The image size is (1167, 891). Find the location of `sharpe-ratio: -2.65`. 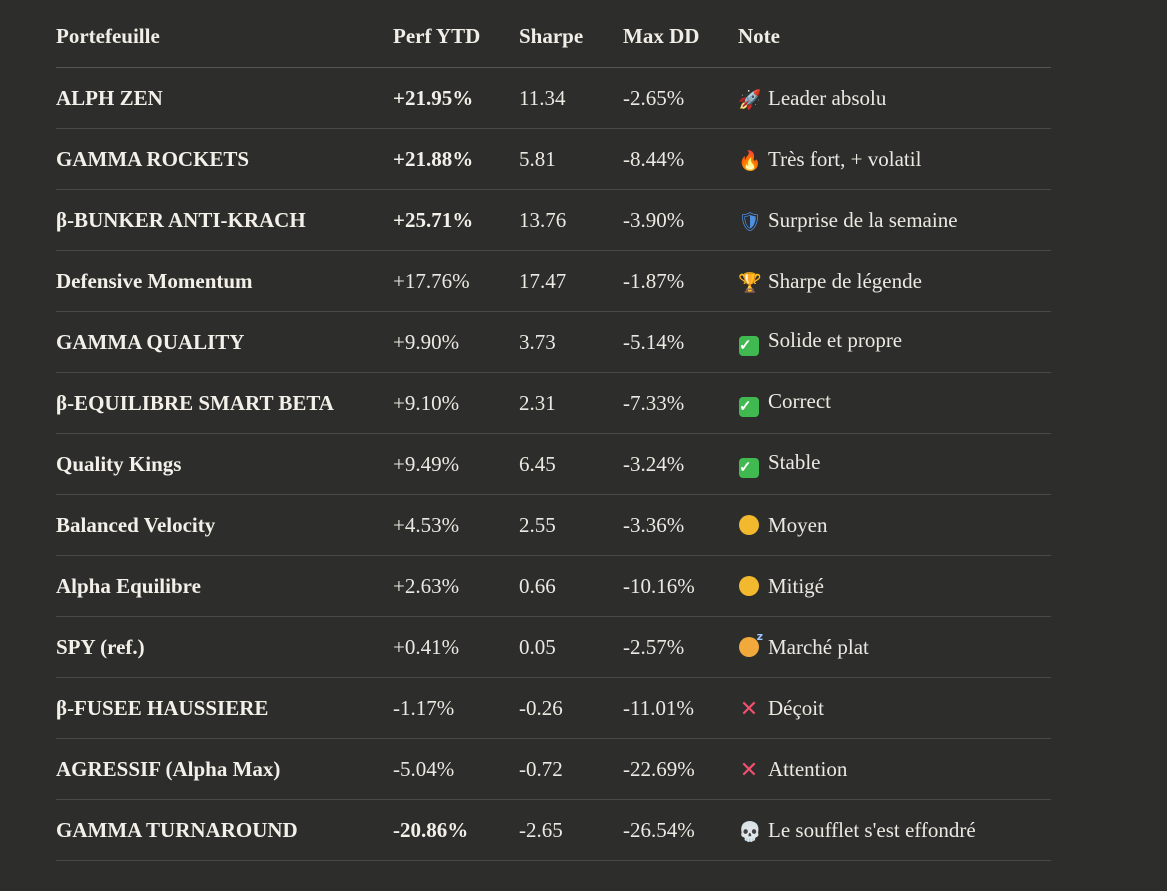

sharpe-ratio: -2.65 is located at coordinates (571, 830).